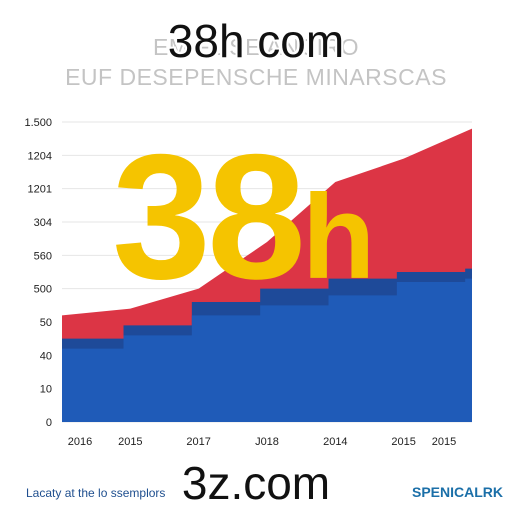  Describe the element at coordinates (209, 216) in the screenshot. I see `watermark-overlay-main: 38` at that location.